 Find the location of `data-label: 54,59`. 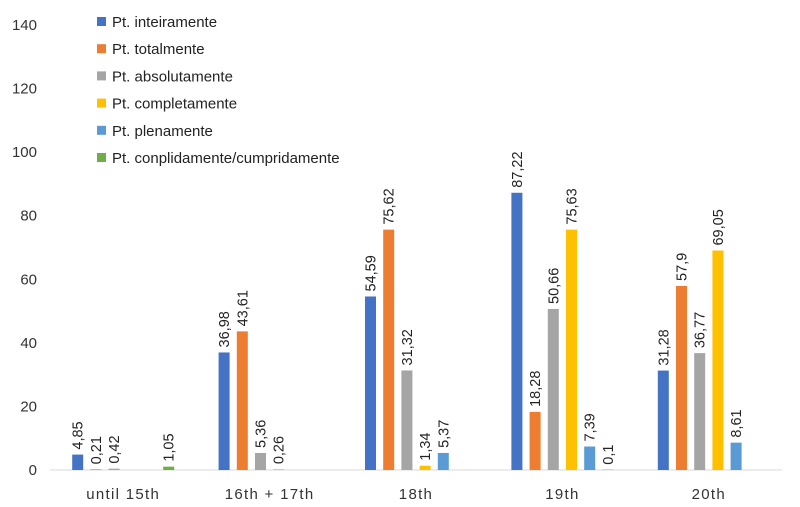

data-label: 54,59 is located at coordinates (372, 273).